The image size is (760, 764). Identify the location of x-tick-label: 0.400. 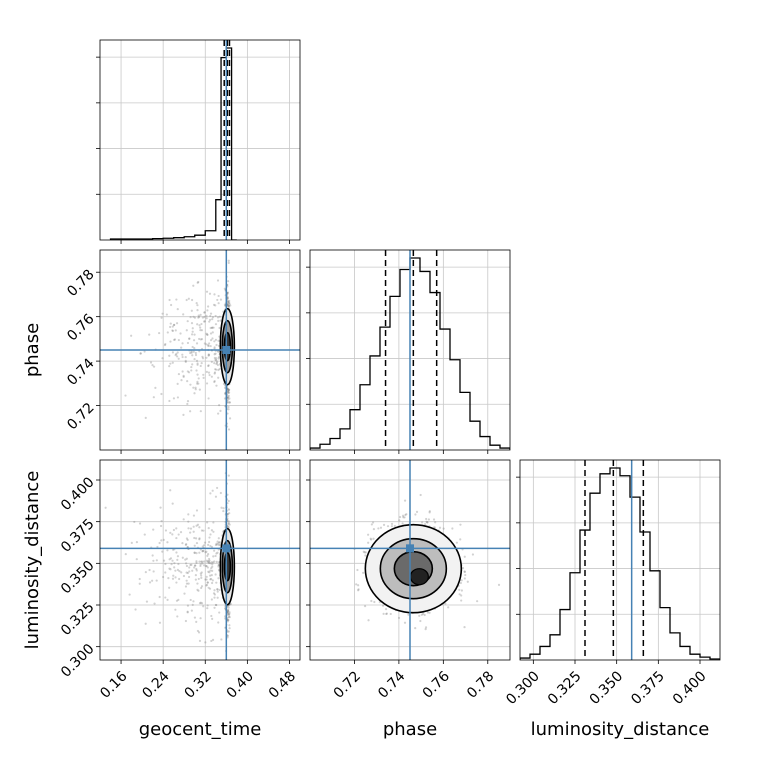
(690, 688).